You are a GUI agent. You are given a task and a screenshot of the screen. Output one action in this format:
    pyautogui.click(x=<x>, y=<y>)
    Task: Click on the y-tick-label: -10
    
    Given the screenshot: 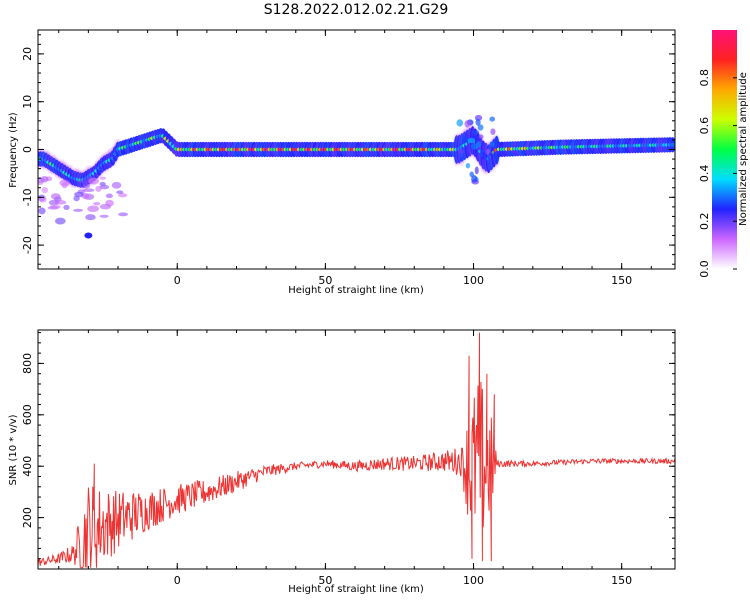 What is the action you would take?
    pyautogui.click(x=27, y=197)
    